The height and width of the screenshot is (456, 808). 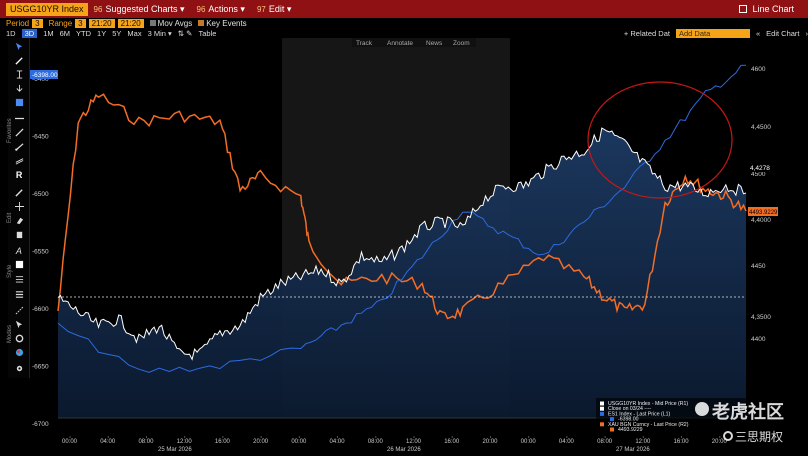 What do you see at coordinates (19, 206) in the screenshot?
I see `move-icon` at bounding box center [19, 206].